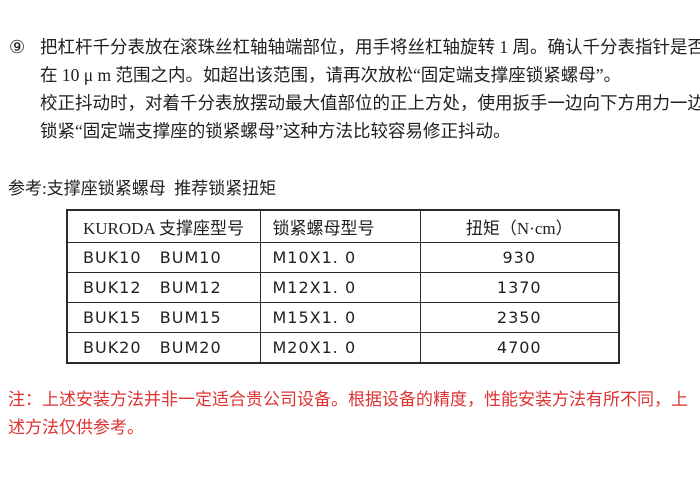 This screenshot has width=700, height=477. Describe the element at coordinates (163, 348) in the screenshot. I see `support-models-cell: BUK20 BUM20` at that location.